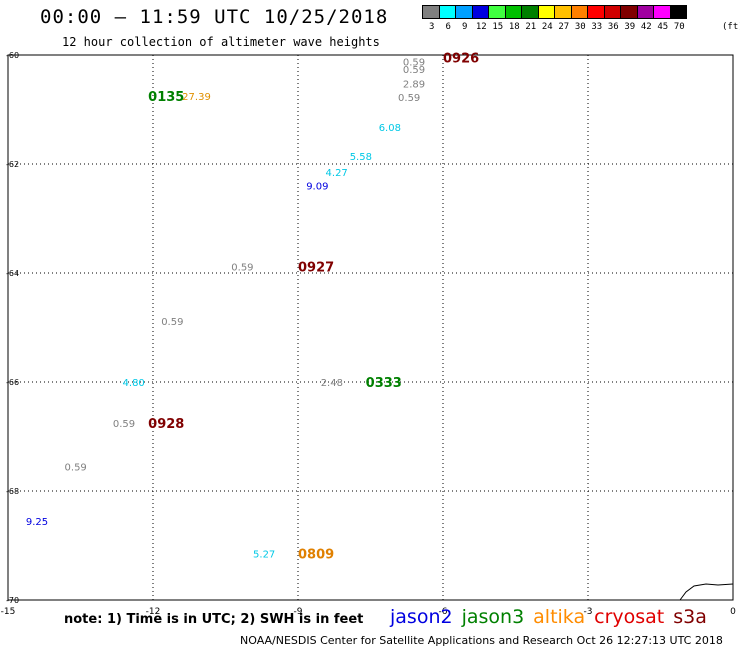  I want to click on page-title: 00:00 – 11:59 UTC 10/25/2018, so click(214, 17).